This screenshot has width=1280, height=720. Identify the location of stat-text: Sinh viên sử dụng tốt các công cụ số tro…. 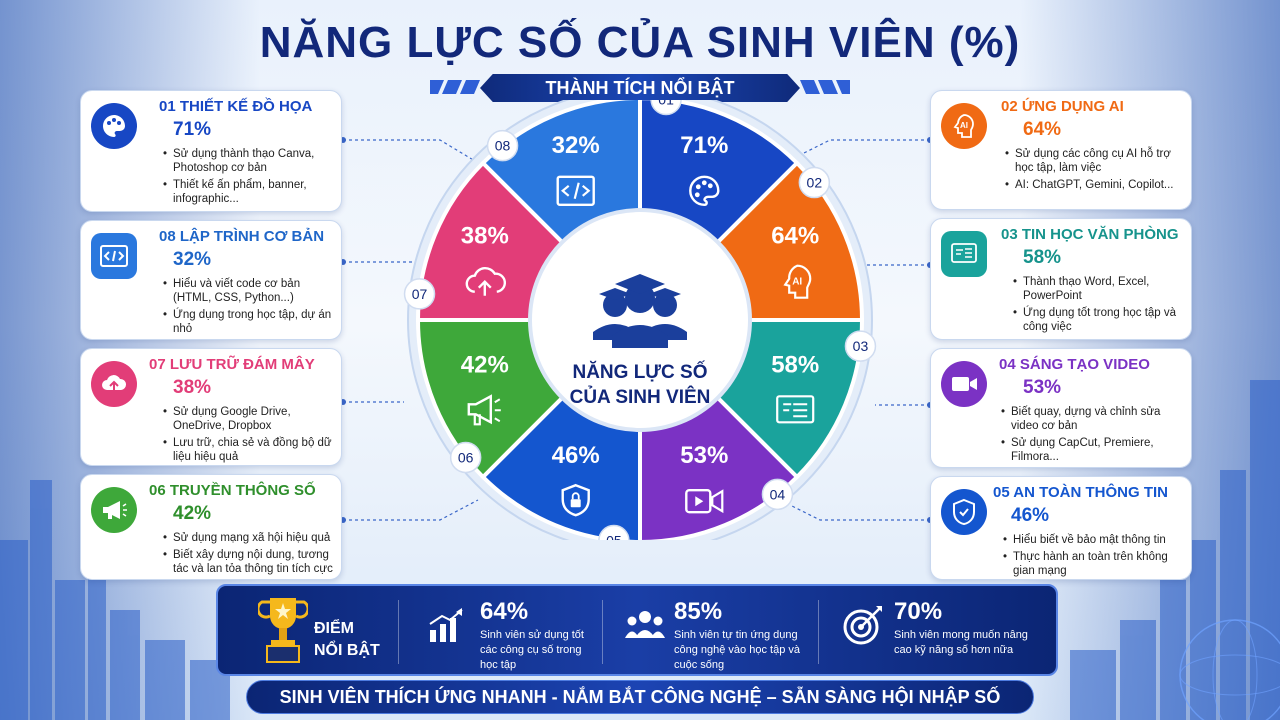
(532, 650).